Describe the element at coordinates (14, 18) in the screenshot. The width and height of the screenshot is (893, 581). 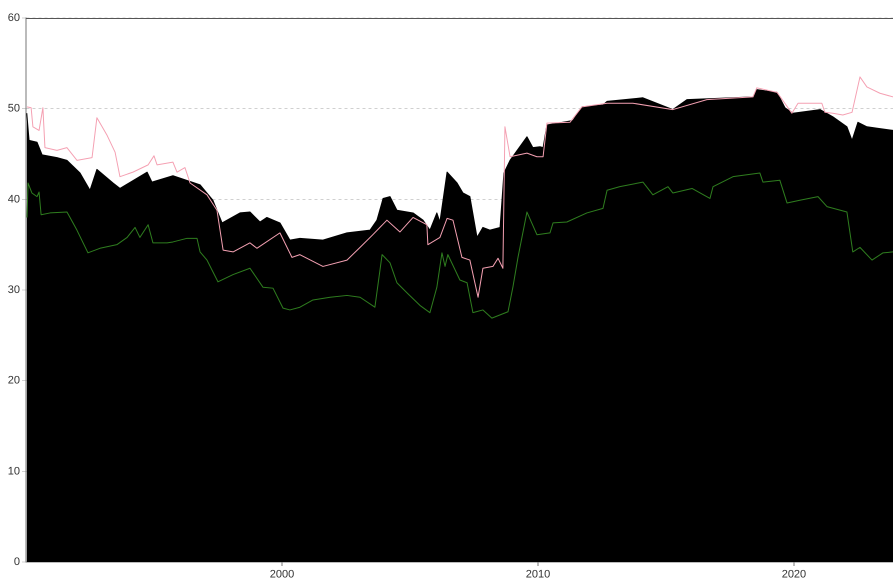
I see `y-tick-label: 60` at that location.